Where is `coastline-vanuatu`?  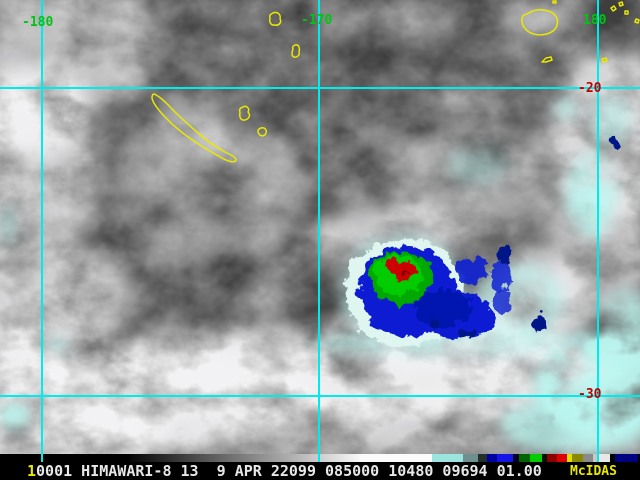
coastline-vanuatu is located at coordinates (285, 34).